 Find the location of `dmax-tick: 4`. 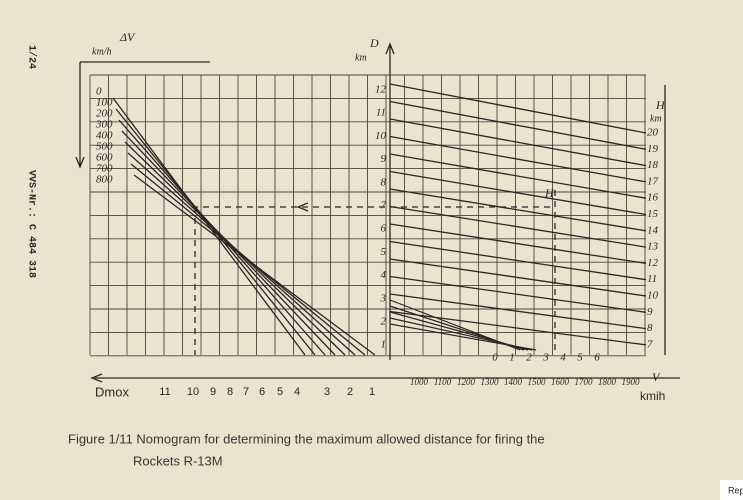

dmax-tick: 4 is located at coordinates (297, 392).